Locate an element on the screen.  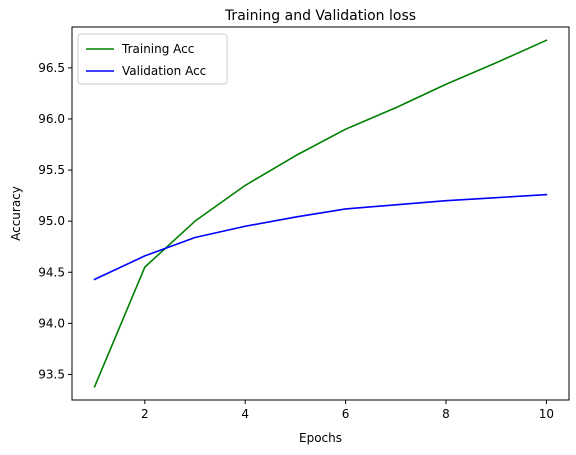
x-tick-label: 4 is located at coordinates (245, 414).